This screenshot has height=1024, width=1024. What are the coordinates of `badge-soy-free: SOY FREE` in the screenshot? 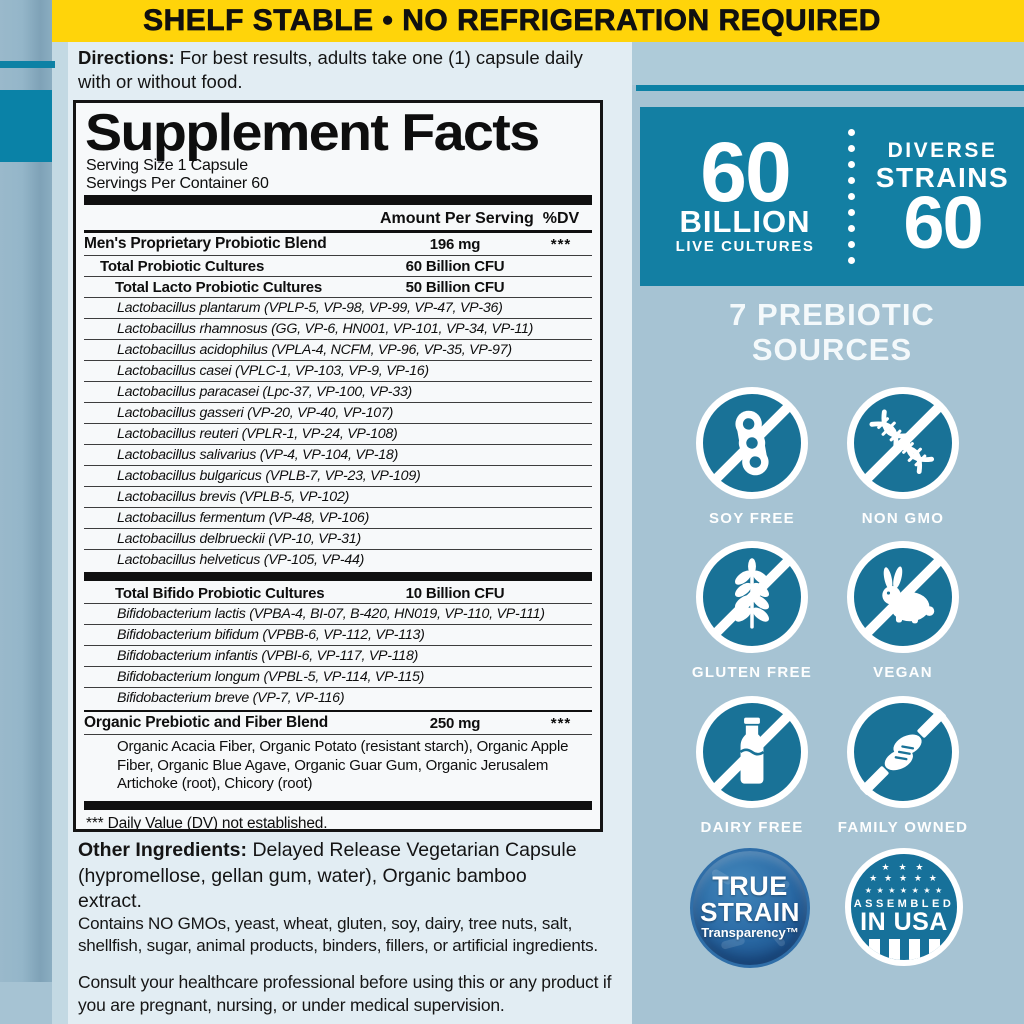 It's located at (752, 457).